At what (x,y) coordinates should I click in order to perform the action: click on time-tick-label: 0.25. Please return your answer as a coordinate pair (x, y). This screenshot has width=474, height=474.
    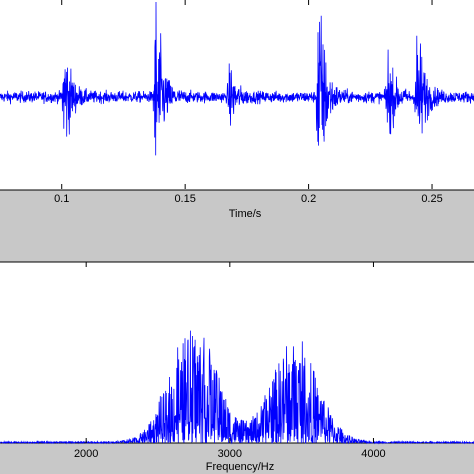
    Looking at the image, I should click on (431, 199).